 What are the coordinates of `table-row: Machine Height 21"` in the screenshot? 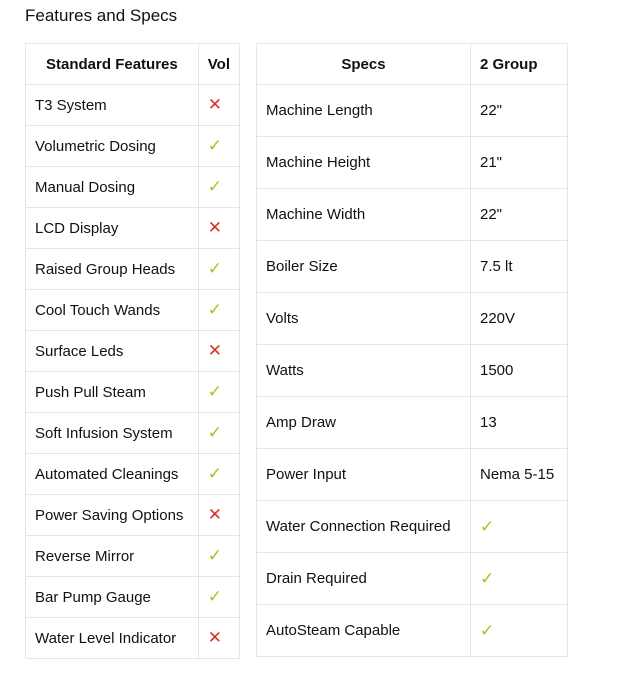 It's located at (412, 162).